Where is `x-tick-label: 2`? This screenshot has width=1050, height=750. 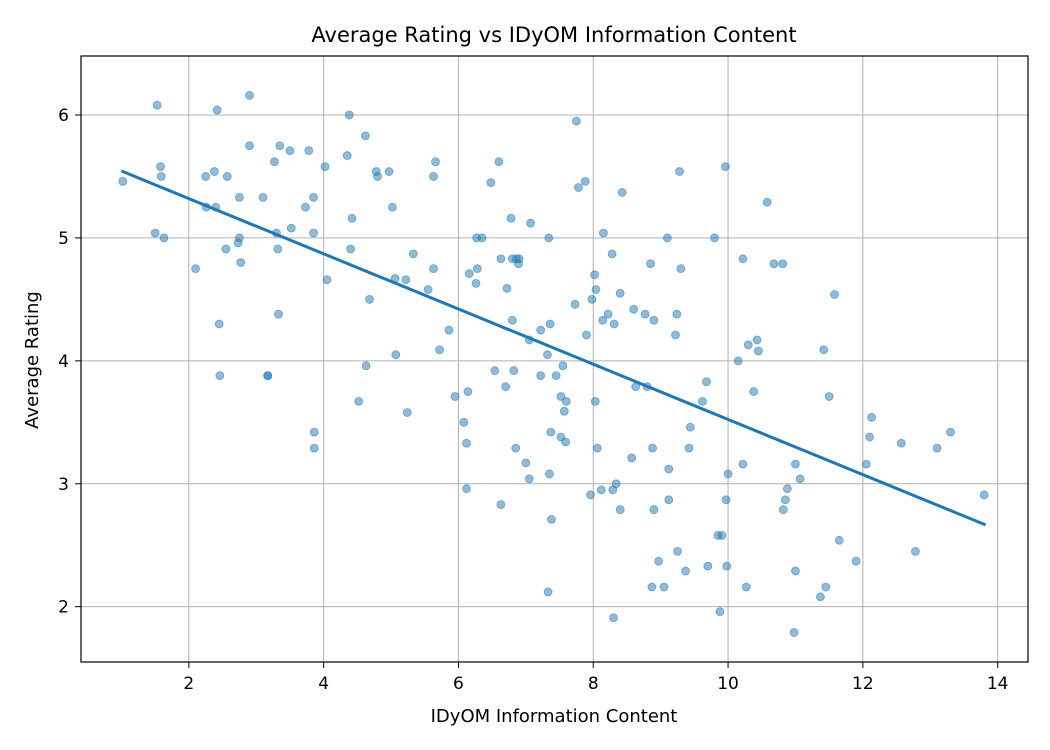
x-tick-label: 2 is located at coordinates (188, 684).